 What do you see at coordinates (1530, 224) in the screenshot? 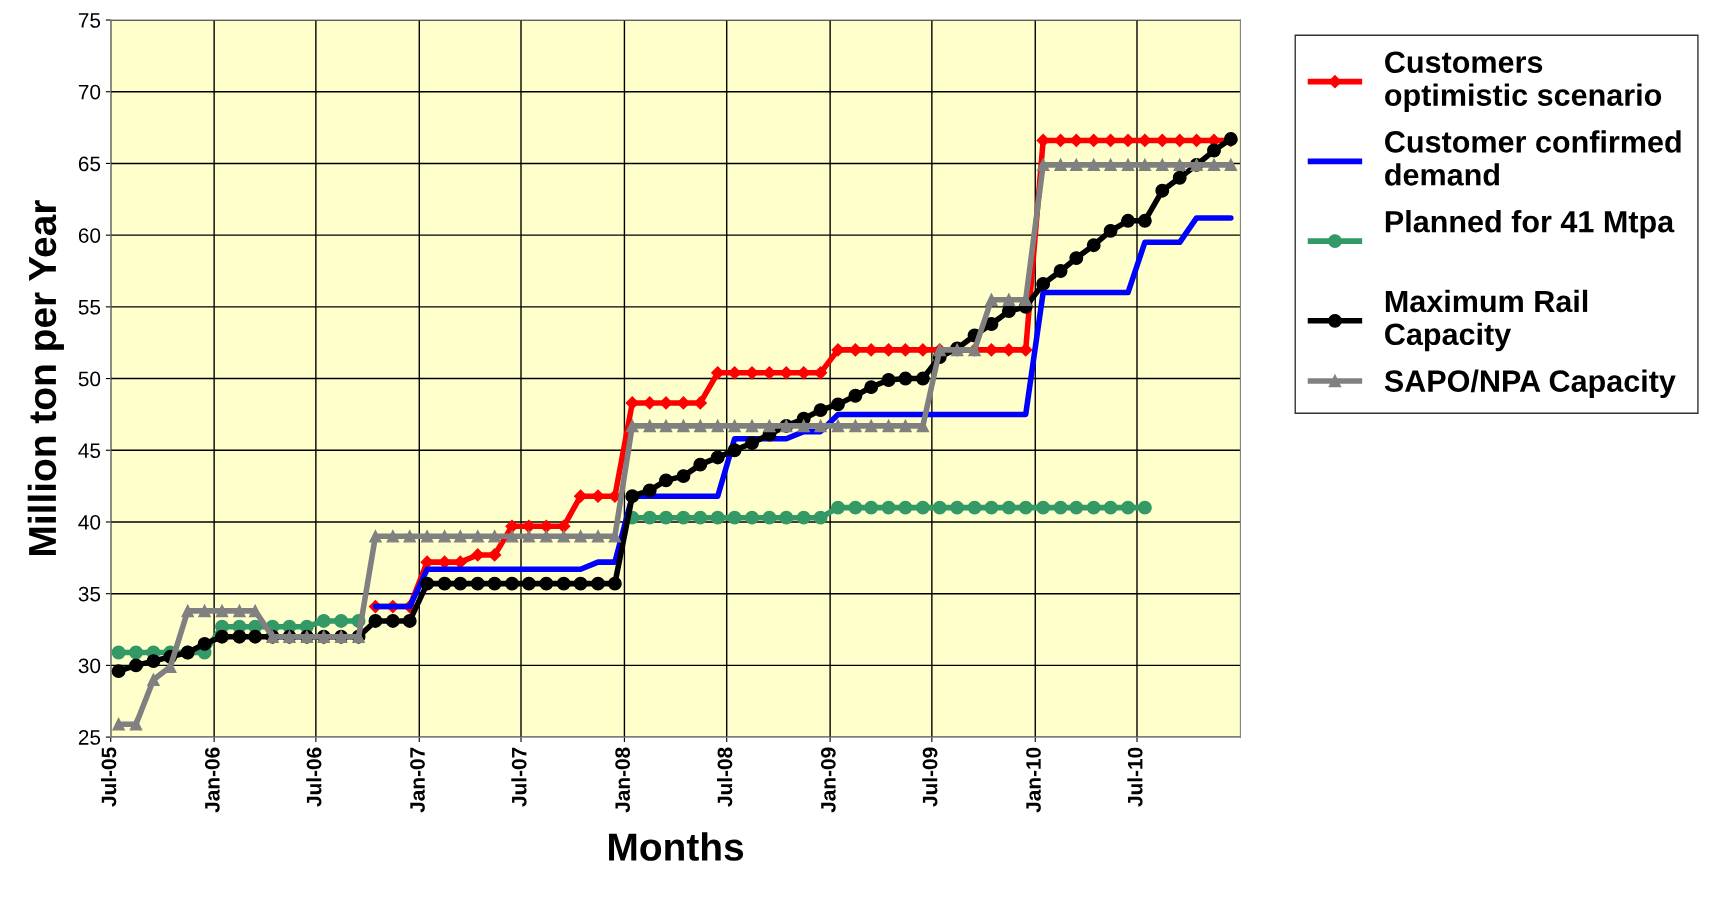
I see `legend-label: Planned for 41 Mtpa` at bounding box center [1530, 224].